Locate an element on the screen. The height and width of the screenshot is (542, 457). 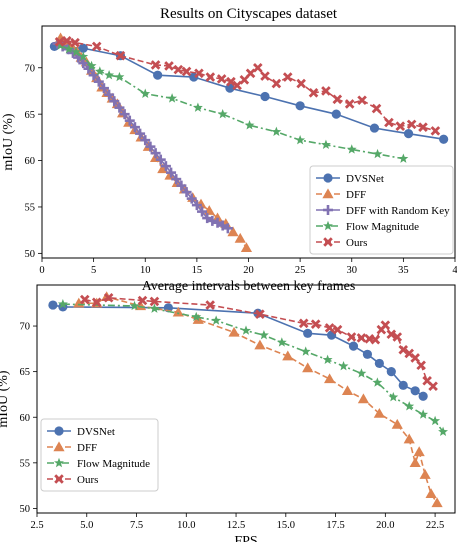
x-tick-label: 17.5 is located at coordinates (335, 525).